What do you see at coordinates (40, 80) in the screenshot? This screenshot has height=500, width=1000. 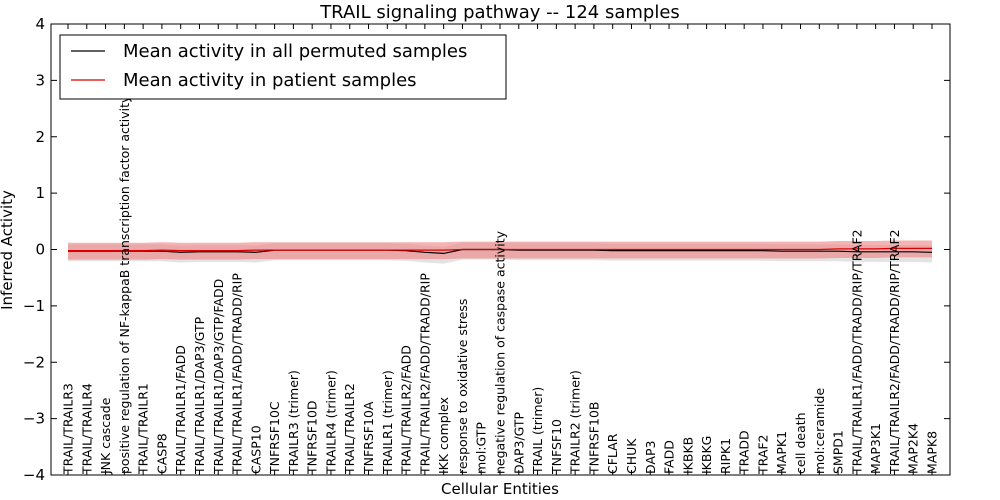 I see `y-tick-label: 3` at bounding box center [40, 80].